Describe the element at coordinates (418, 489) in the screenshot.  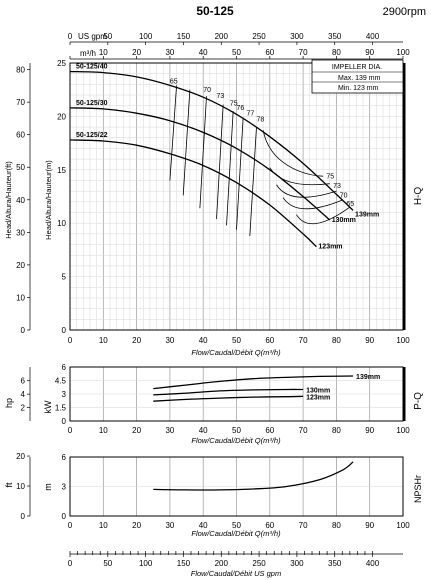
I see `npsh-panel-tag: NPSHr` at that location.